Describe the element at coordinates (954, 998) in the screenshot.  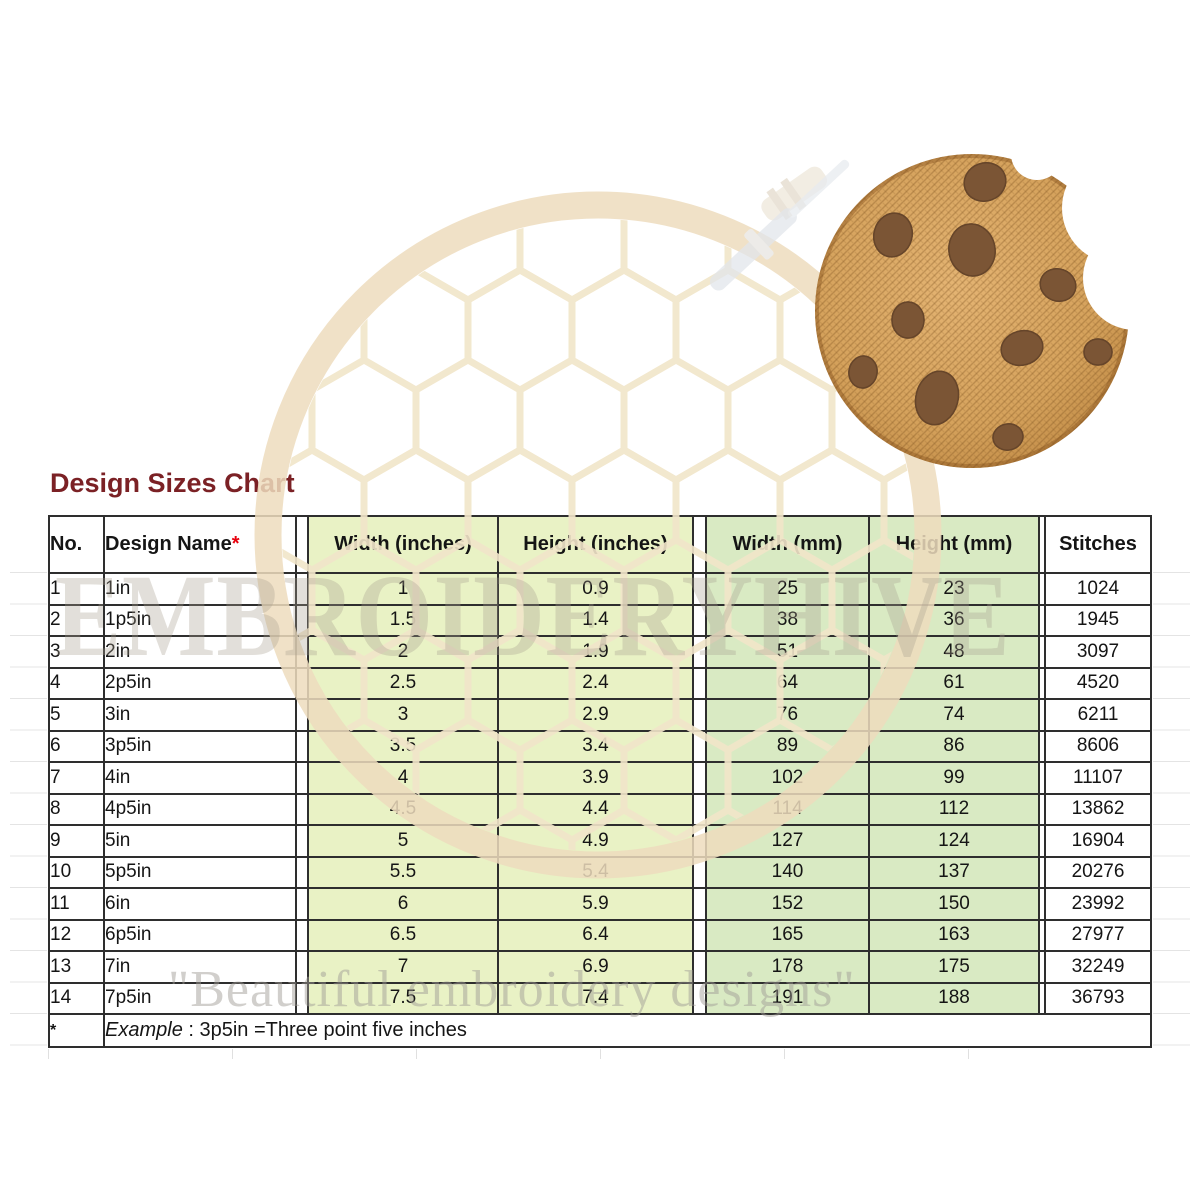
I see `cell-h_mm: 188` at that location.